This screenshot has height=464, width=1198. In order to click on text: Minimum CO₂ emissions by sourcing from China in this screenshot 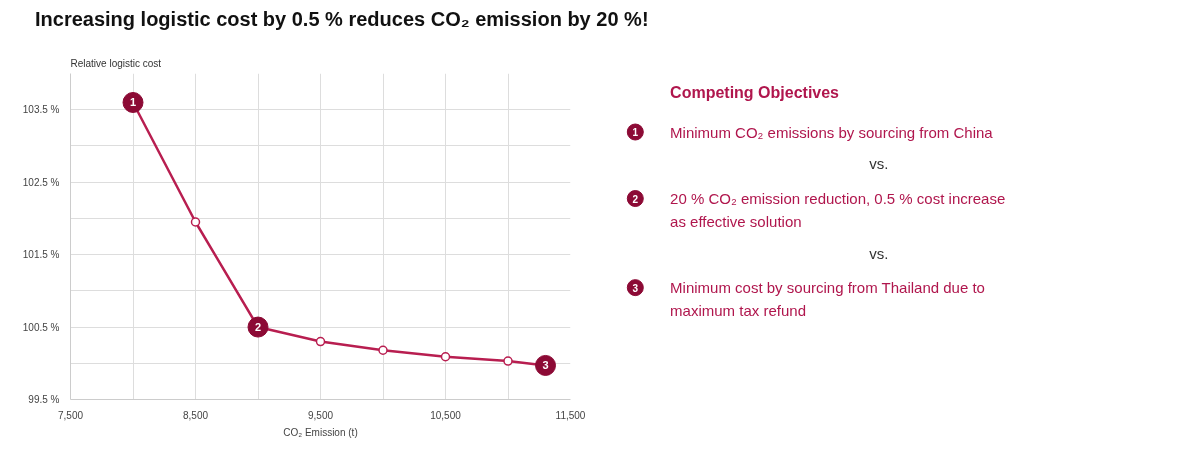, I will do `click(832, 132)`.